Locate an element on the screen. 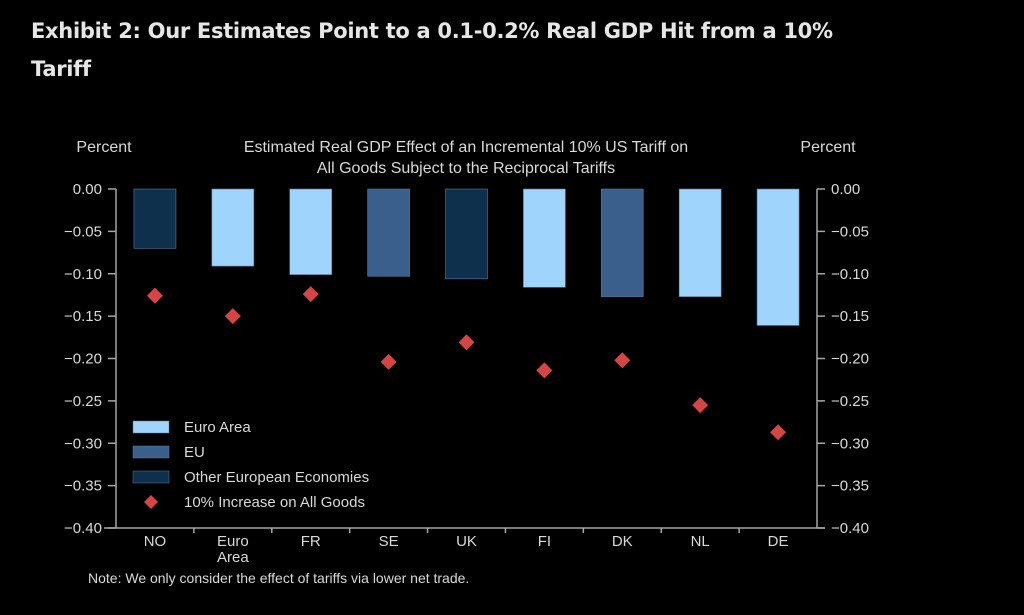 The height and width of the screenshot is (615, 1024). bar-dk is located at coordinates (622, 242).